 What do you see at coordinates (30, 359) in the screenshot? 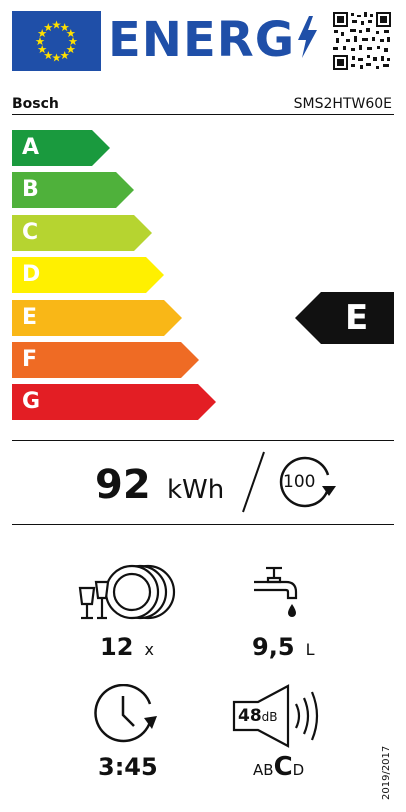
I see `class-letter: F` at bounding box center [30, 359].